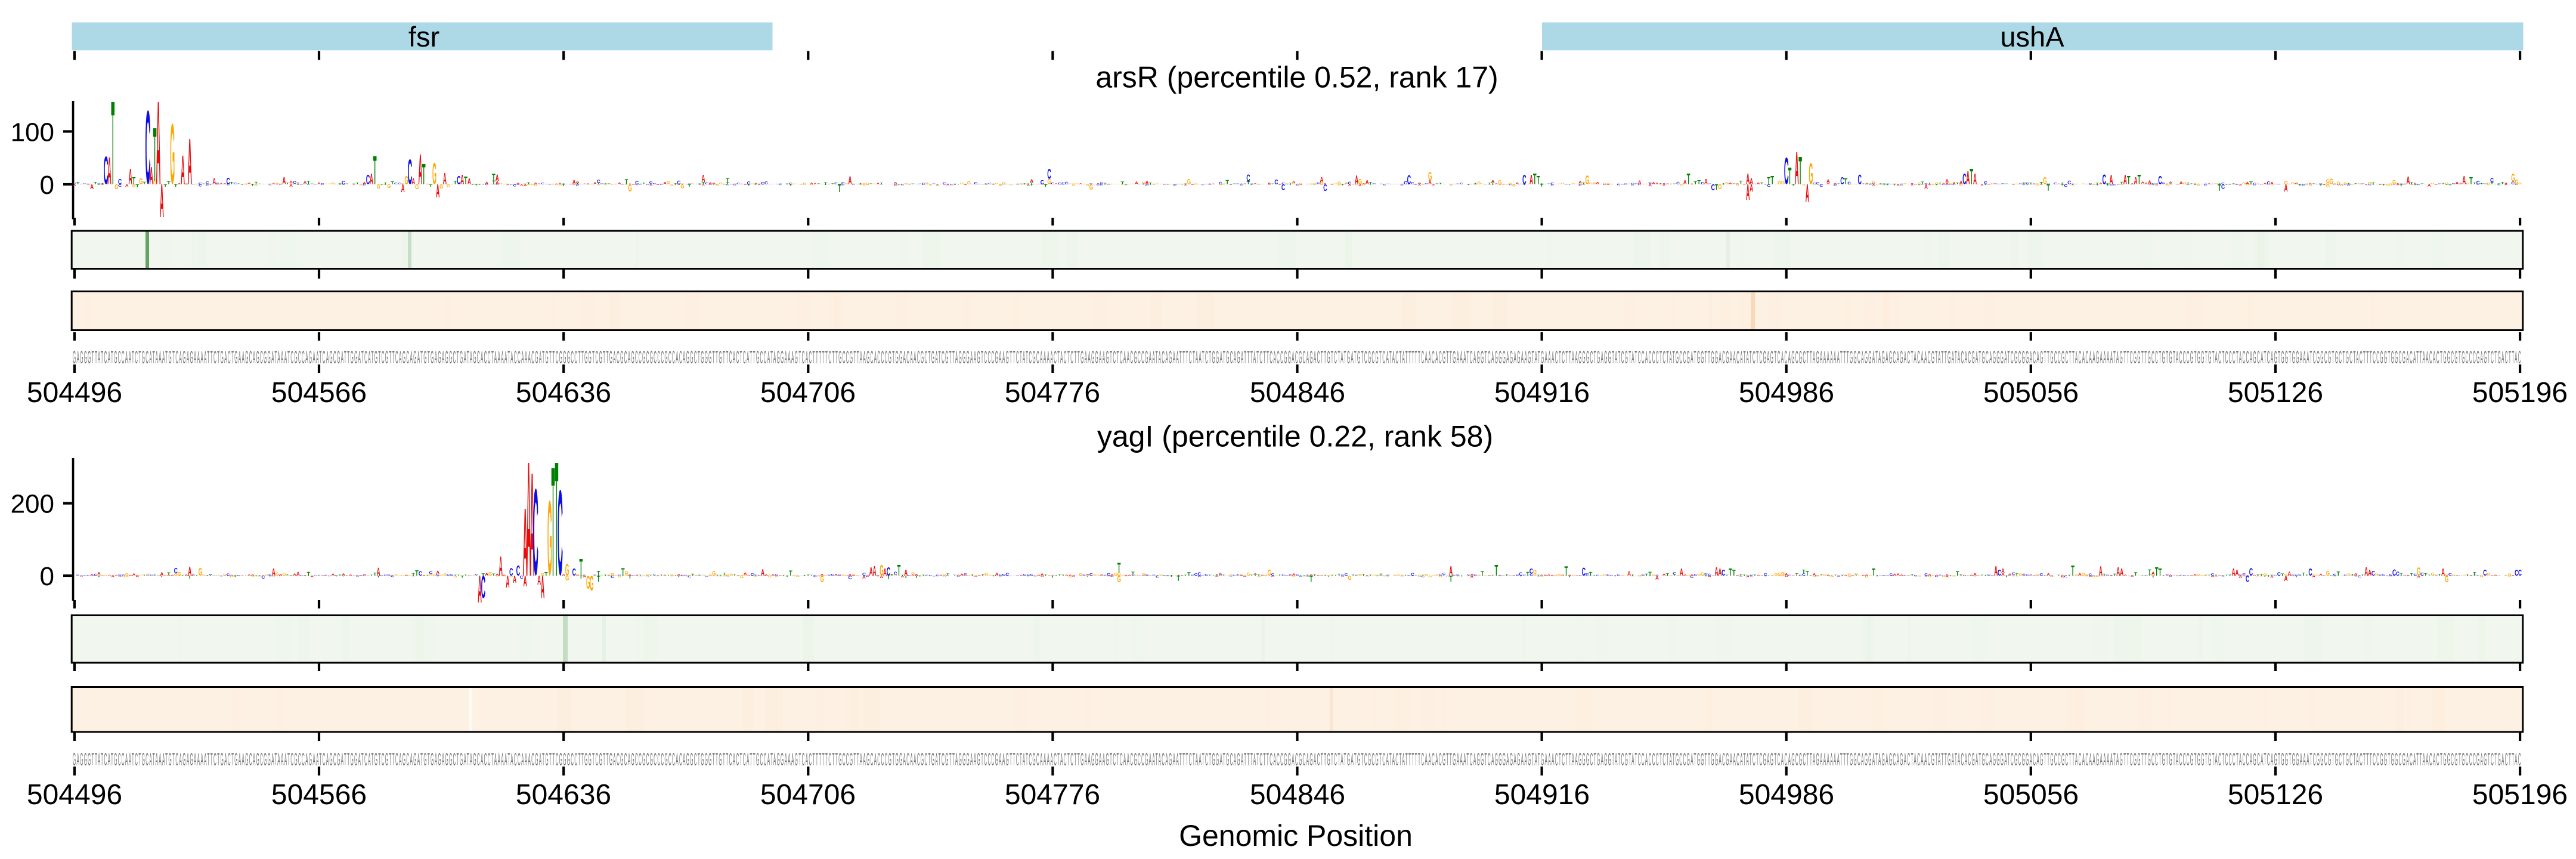 The height and width of the screenshot is (859, 2576). What do you see at coordinates (32, 504) in the screenshot?
I see `svg-text: 200` at bounding box center [32, 504].